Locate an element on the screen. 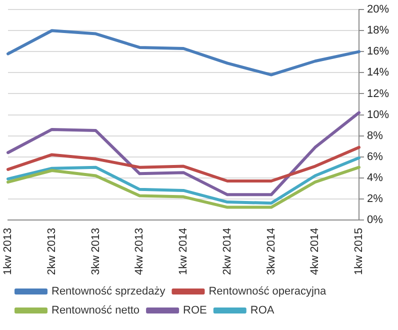 This screenshot has height=330, width=398. legend-label: Rentowność netto is located at coordinates (96, 310).